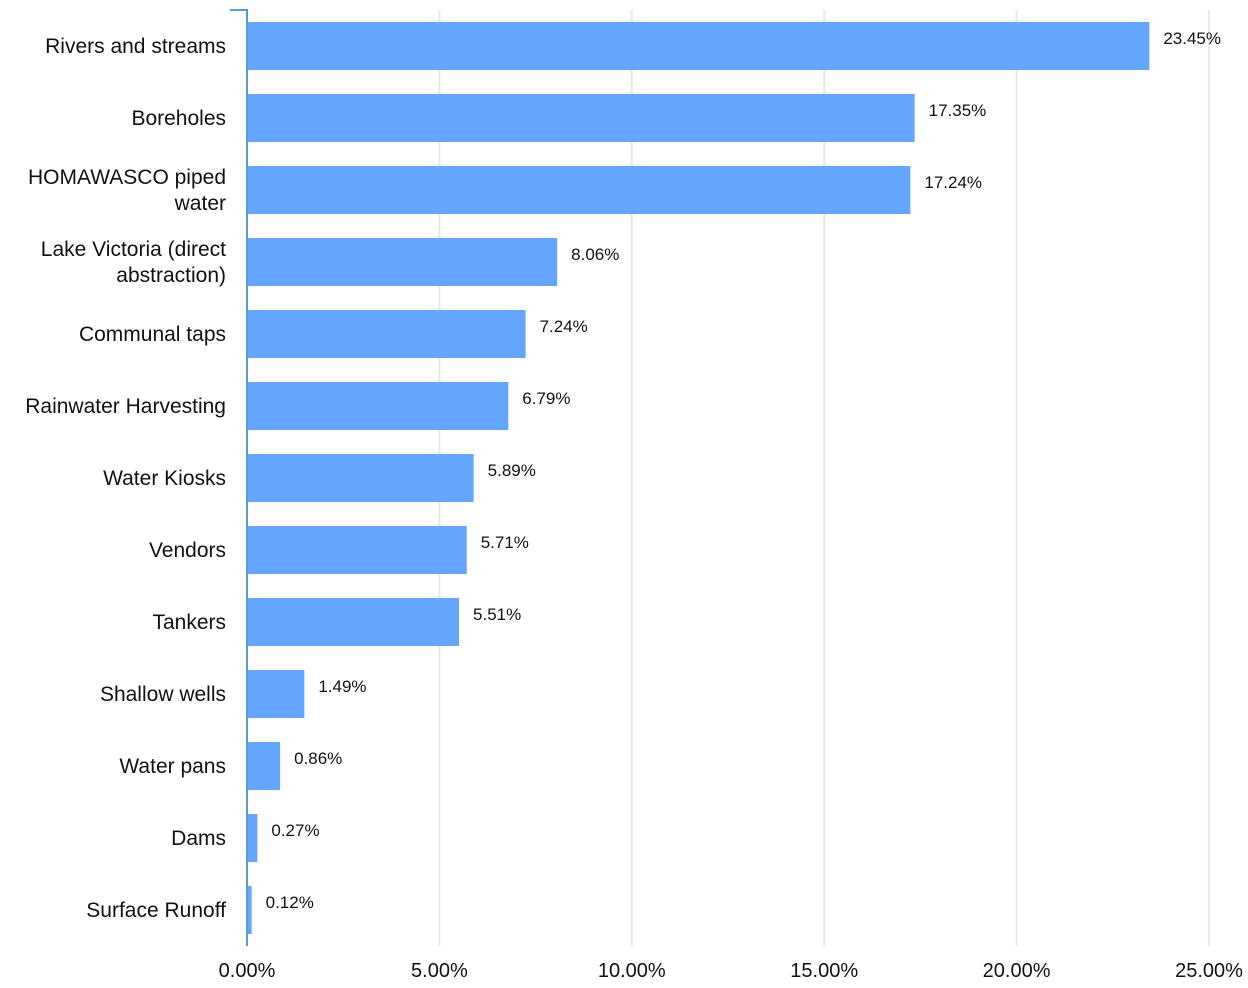 This screenshot has height=988, width=1248. I want to click on category-label: Vendors, so click(187, 550).